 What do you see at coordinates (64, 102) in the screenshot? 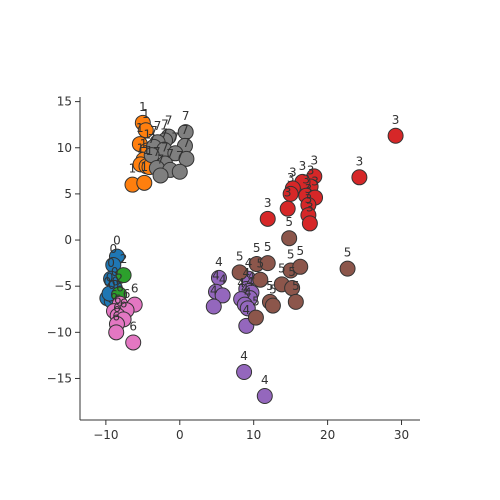
I see `y-tick-label: 15` at bounding box center [64, 102].